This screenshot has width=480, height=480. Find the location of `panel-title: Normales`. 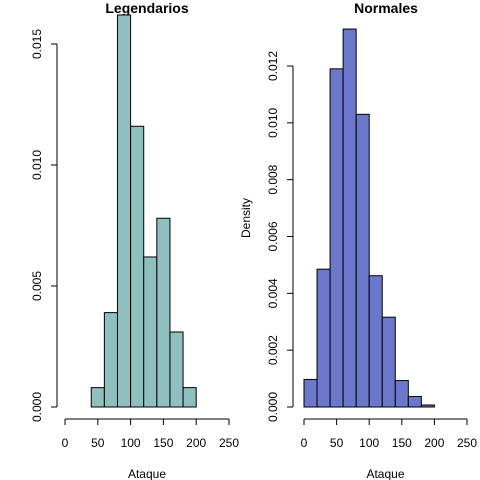

panel-title: Normales is located at coordinates (386, 8).